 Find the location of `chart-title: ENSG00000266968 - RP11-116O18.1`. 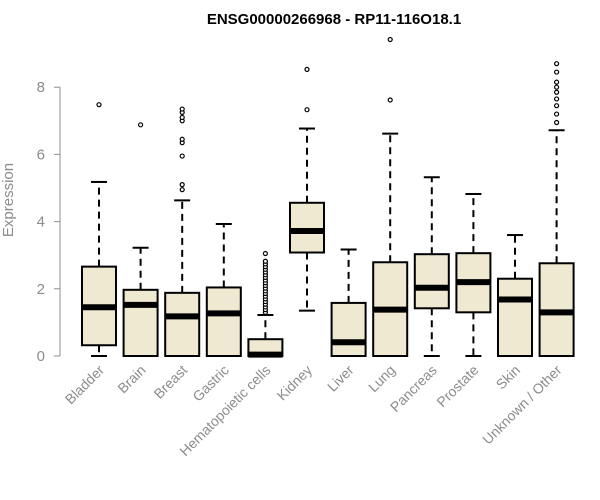

chart-title: ENSG00000266968 - RP11-116O18.1 is located at coordinates (334, 19).